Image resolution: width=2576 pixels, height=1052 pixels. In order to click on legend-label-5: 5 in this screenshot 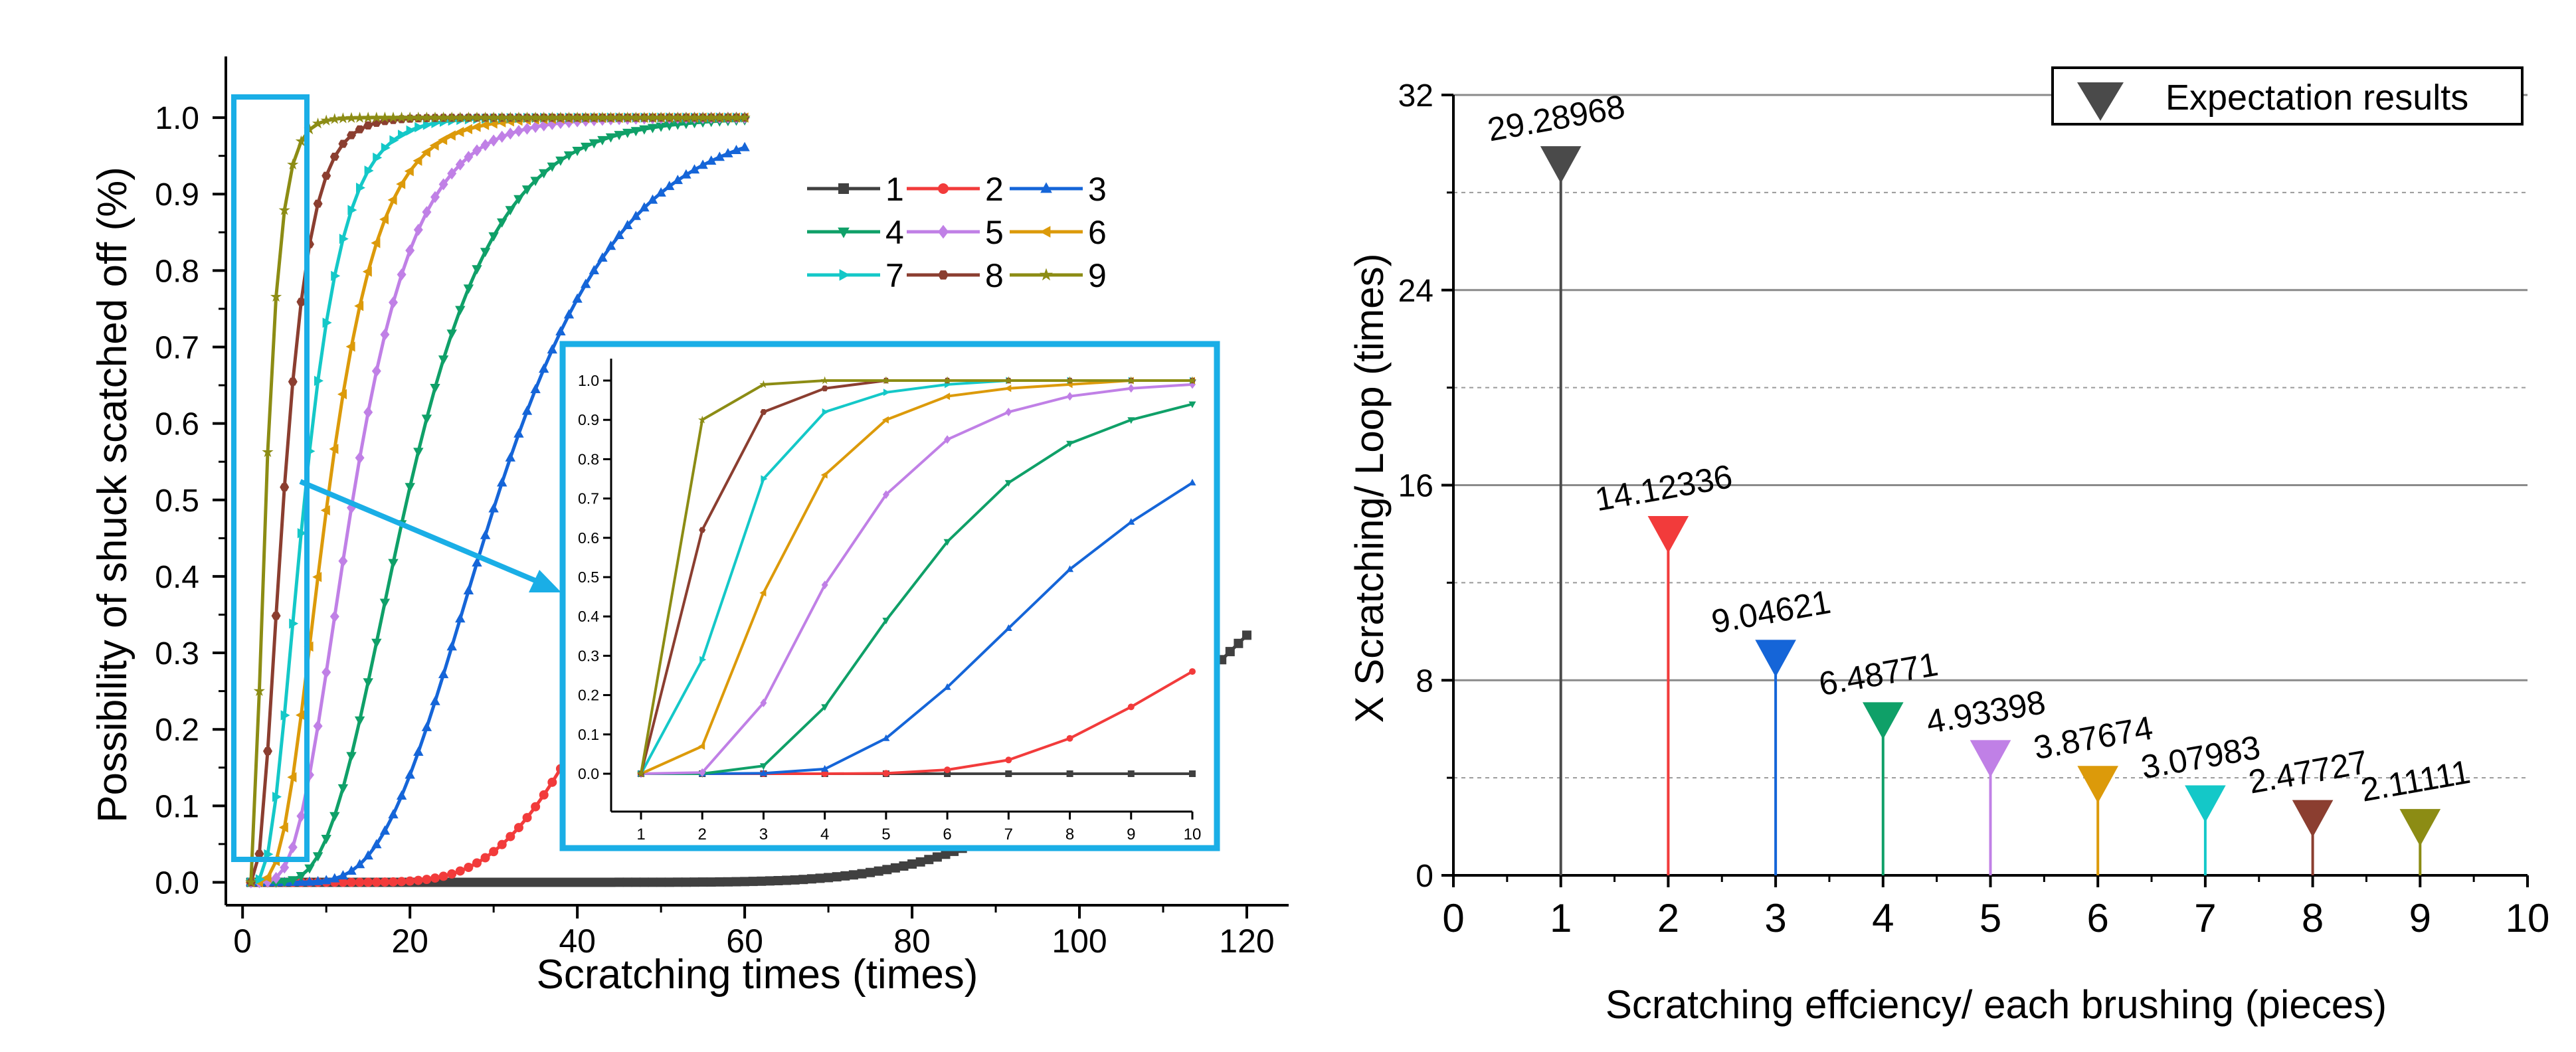, I will do `click(994, 232)`.